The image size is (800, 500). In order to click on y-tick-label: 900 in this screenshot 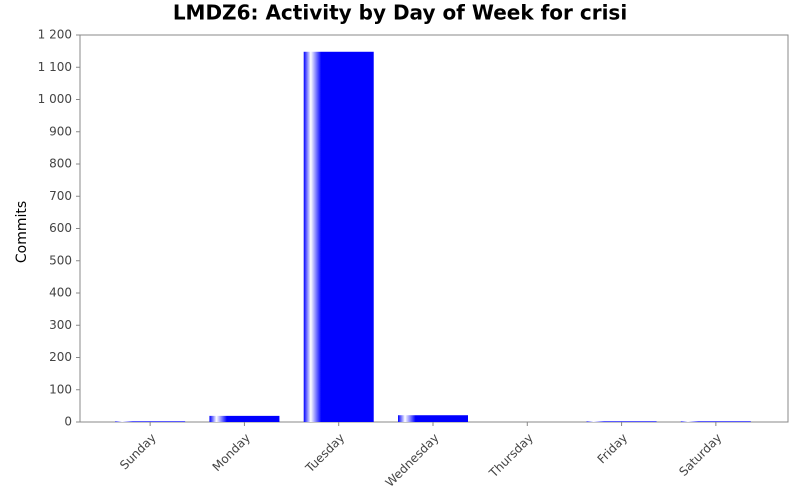, I will do `click(60, 131)`.